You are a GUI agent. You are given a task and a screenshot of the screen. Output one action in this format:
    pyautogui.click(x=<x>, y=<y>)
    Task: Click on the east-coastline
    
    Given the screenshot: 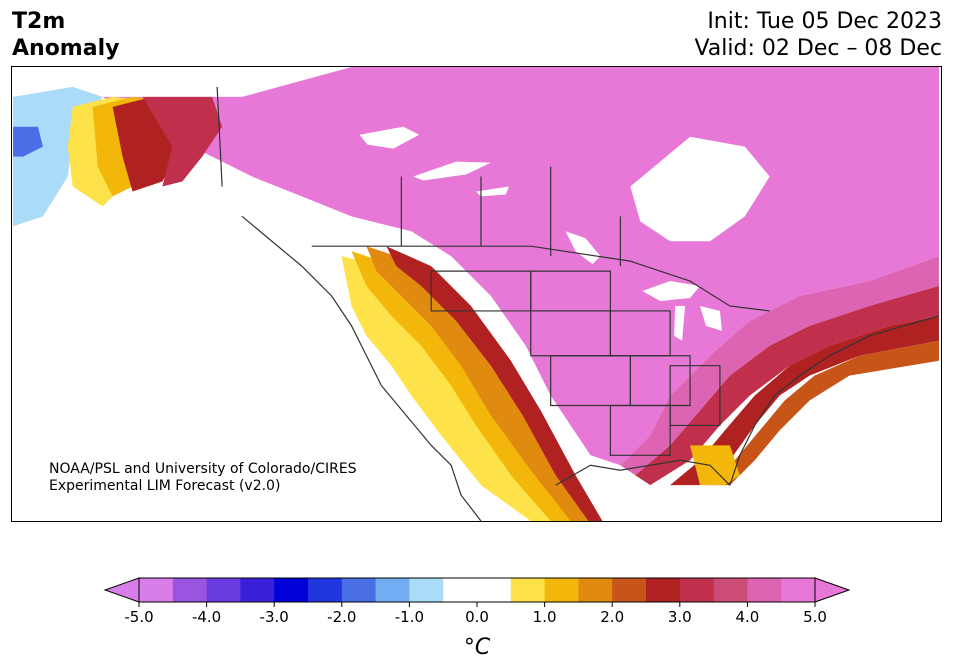 What is the action you would take?
    pyautogui.click(x=834, y=400)
    